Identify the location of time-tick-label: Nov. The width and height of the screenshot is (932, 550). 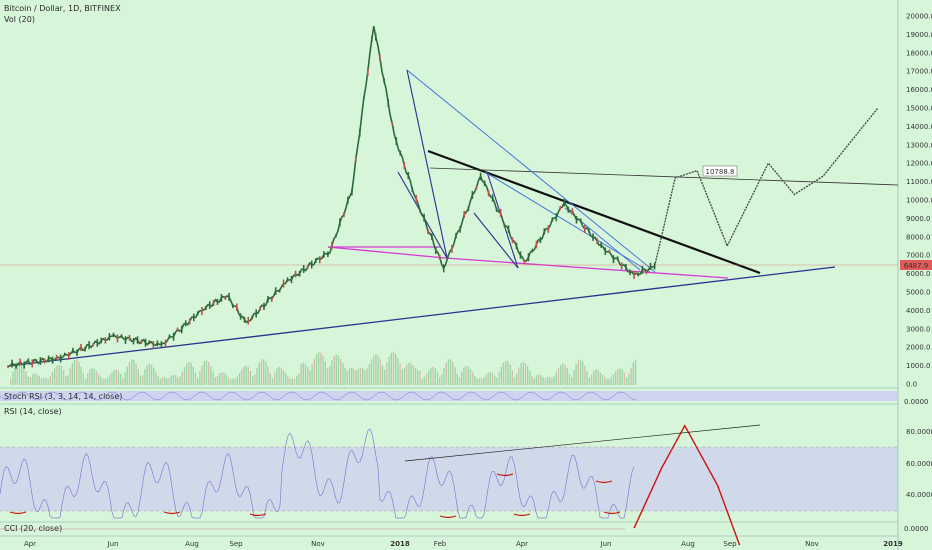
(318, 544).